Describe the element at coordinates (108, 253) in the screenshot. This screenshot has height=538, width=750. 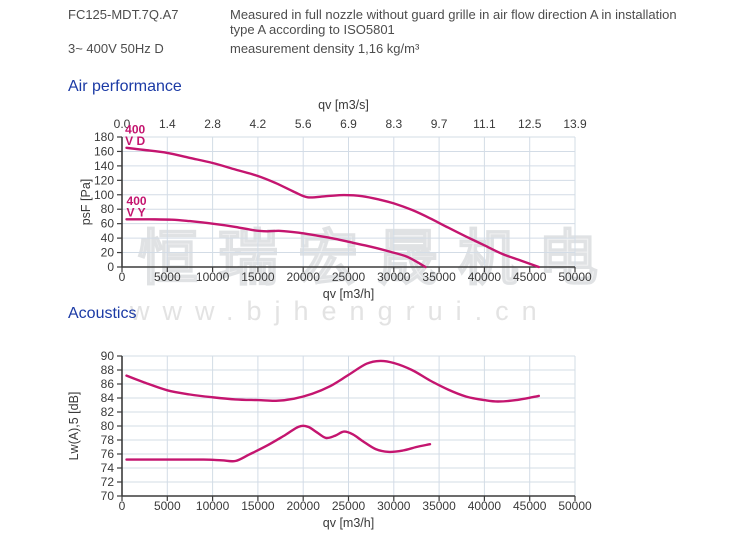
I see `svg-text: 20` at that location.